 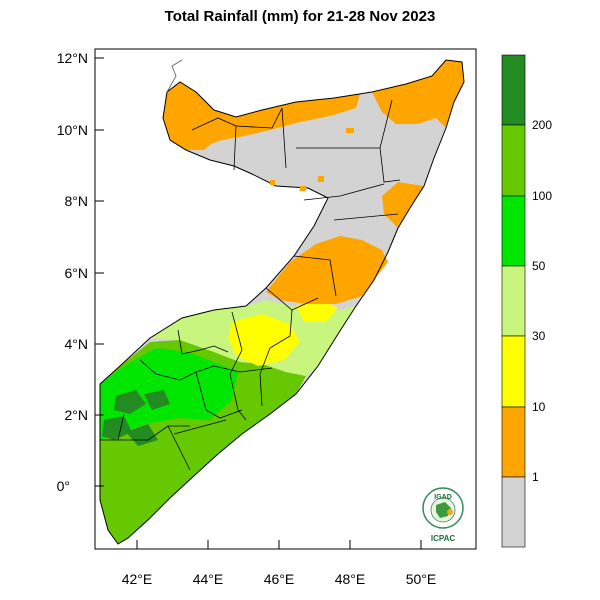 What do you see at coordinates (513, 90) in the screenshot?
I see `legend-swatch-gt200` at bounding box center [513, 90].